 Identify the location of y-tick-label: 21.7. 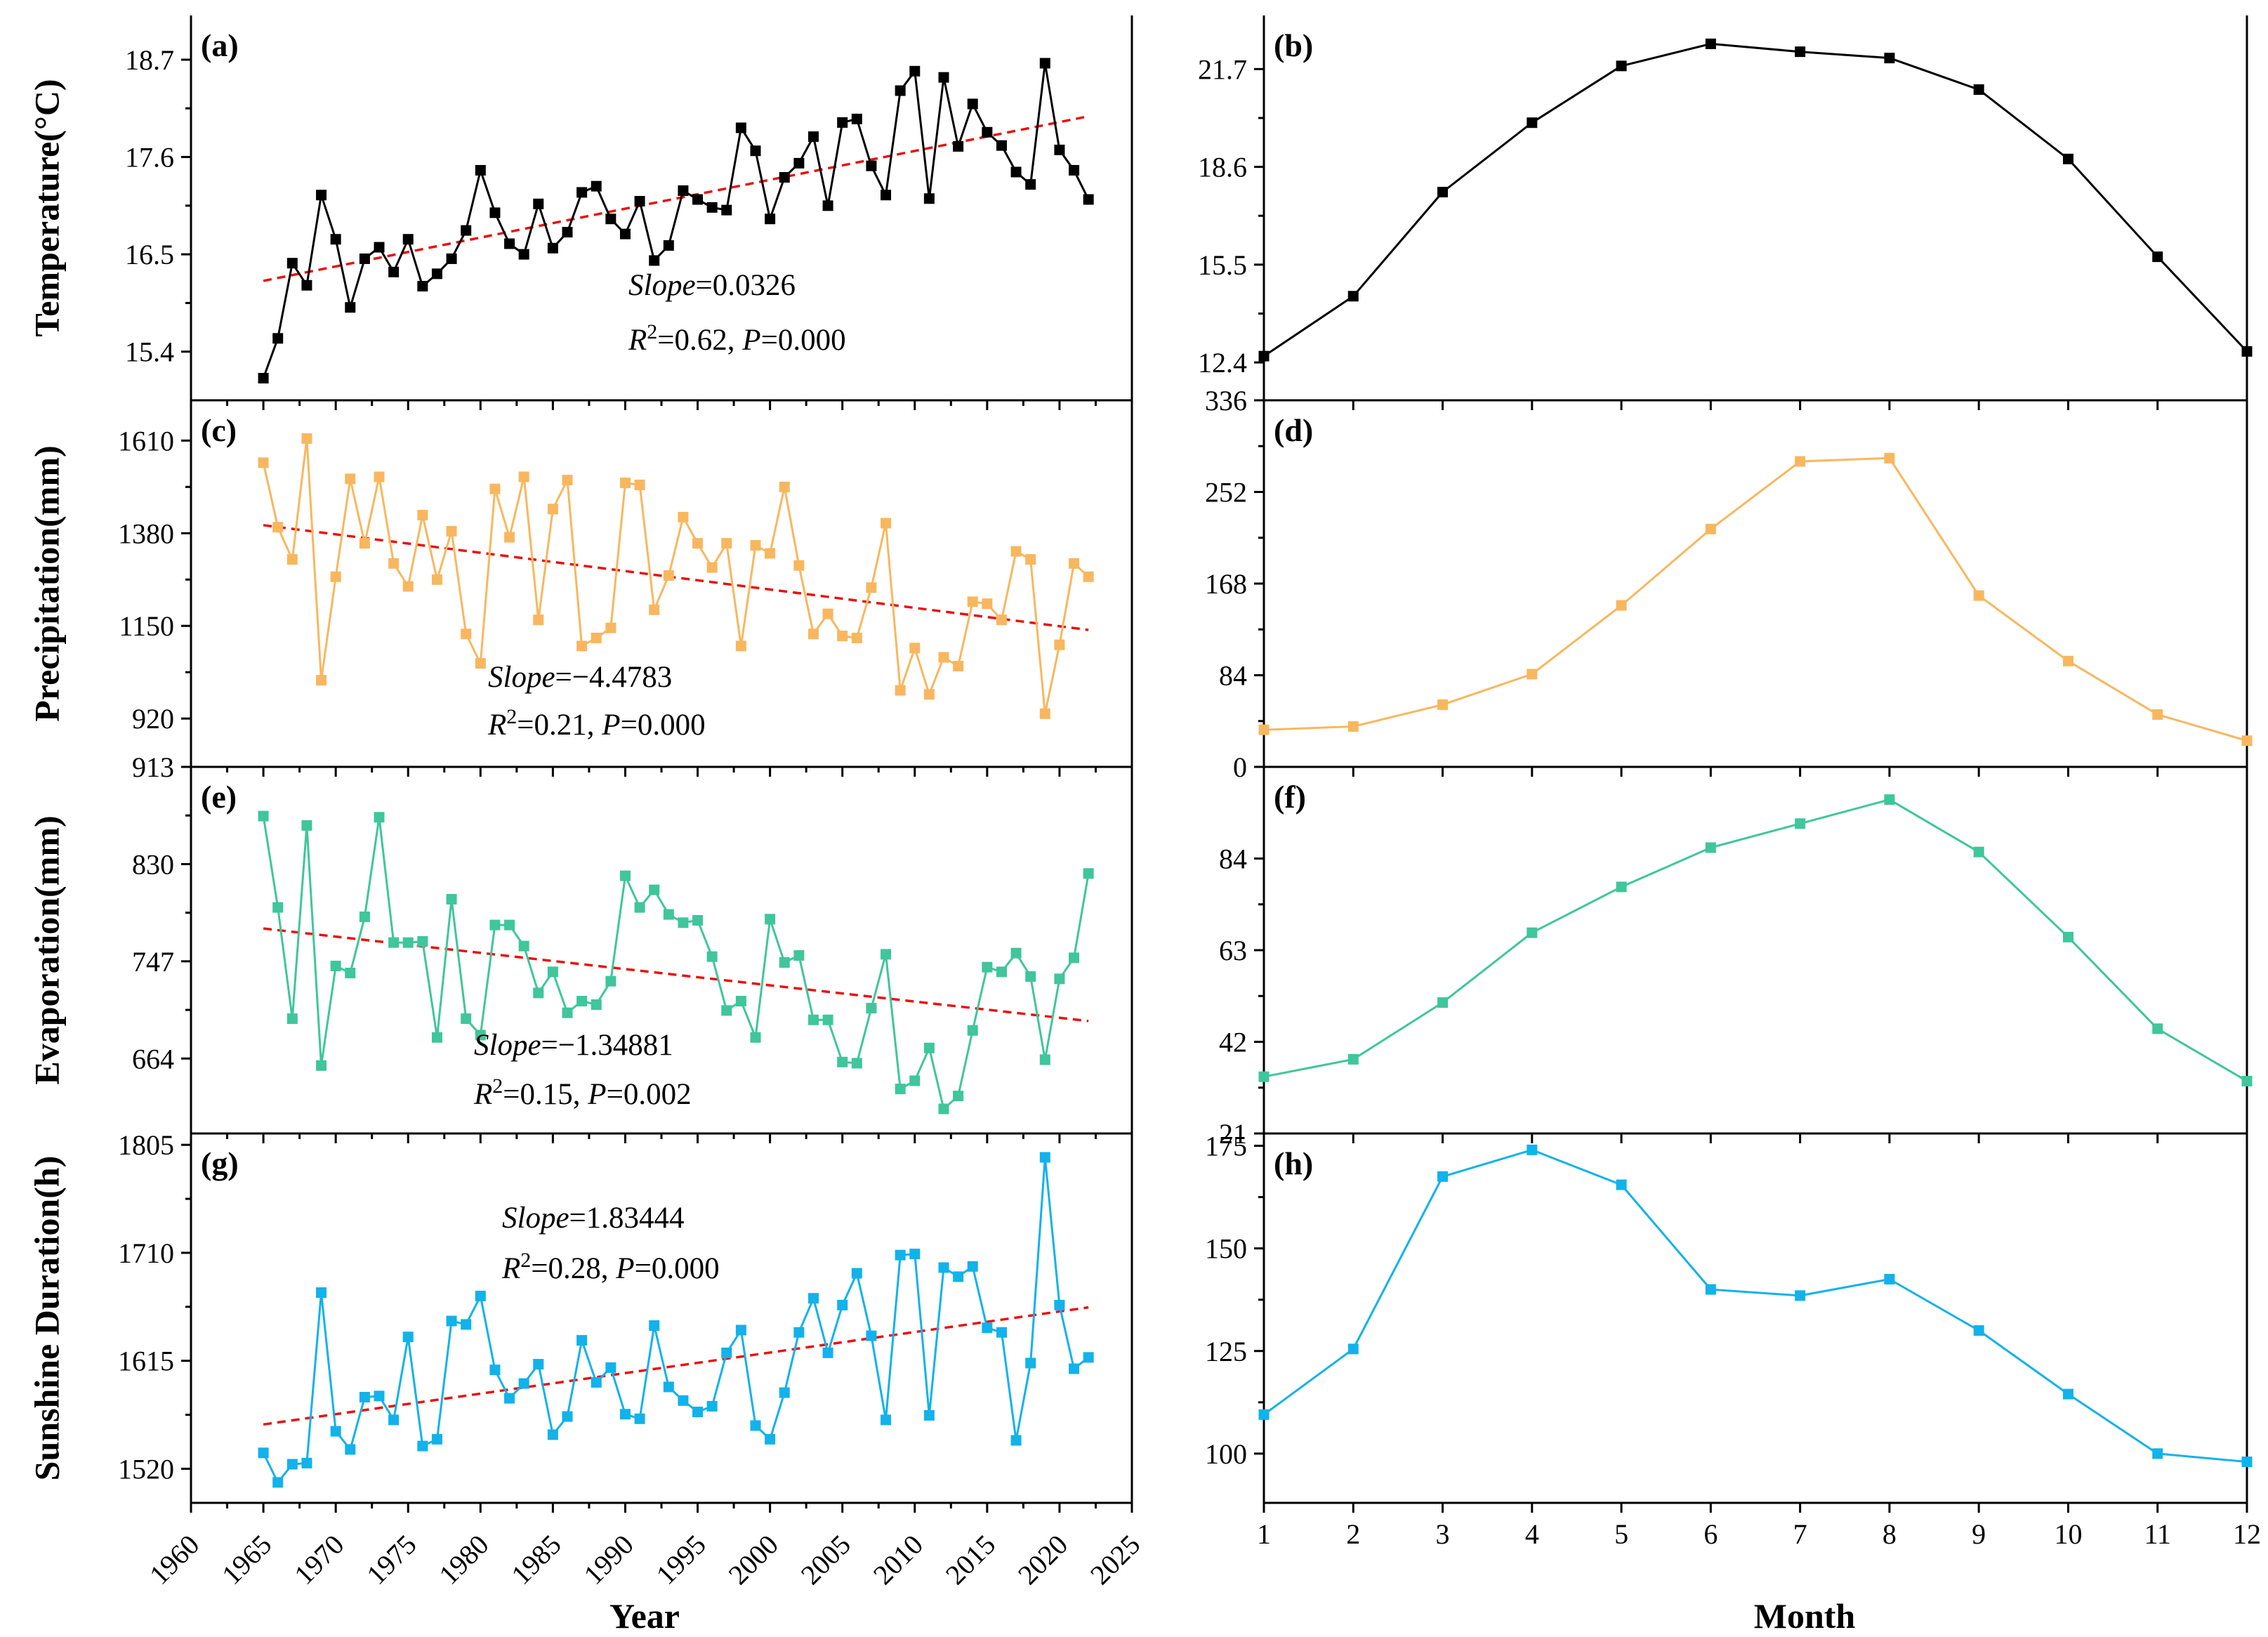
(1222, 69).